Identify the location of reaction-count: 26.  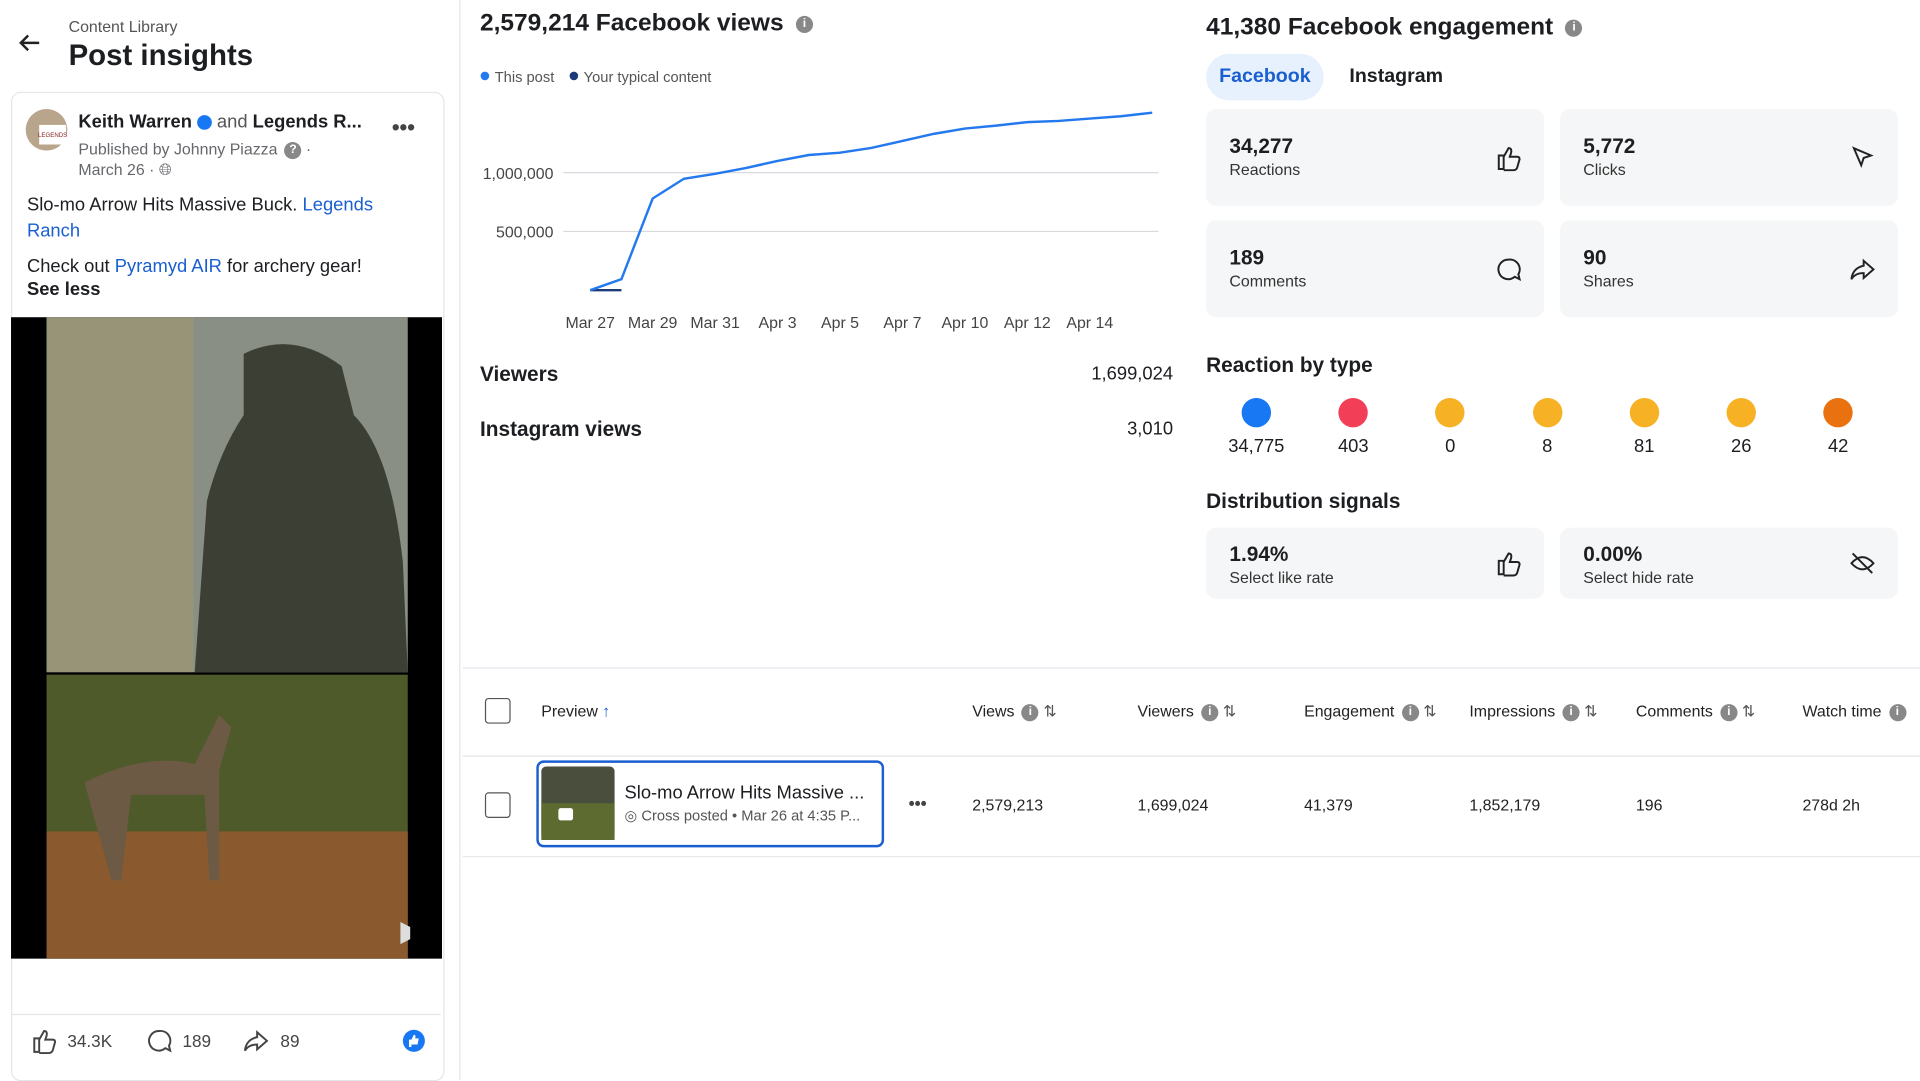
(1741, 446).